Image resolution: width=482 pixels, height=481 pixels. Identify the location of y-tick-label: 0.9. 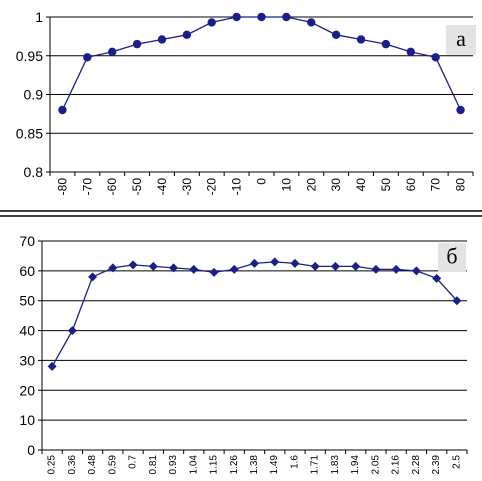
(34, 95).